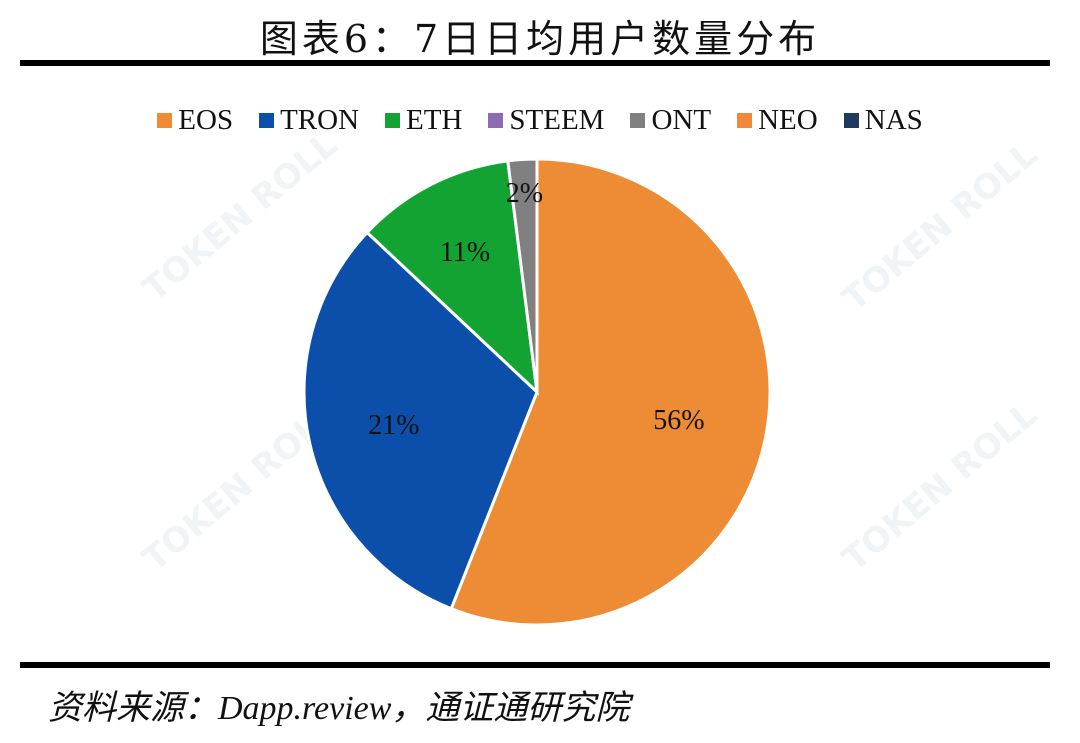 This screenshot has height=743, width=1080. Describe the element at coordinates (535, 665) in the screenshot. I see `bottom-rule` at that location.